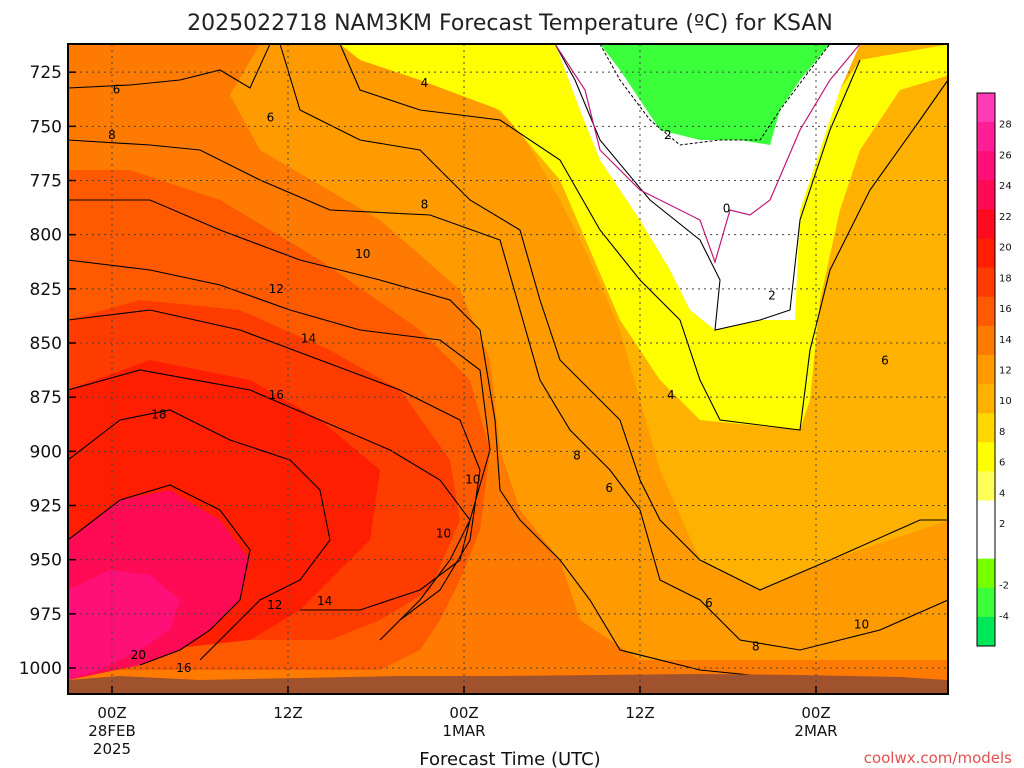 The height and width of the screenshot is (768, 1024). I want to click on y-tick-label: 850, so click(46, 344).